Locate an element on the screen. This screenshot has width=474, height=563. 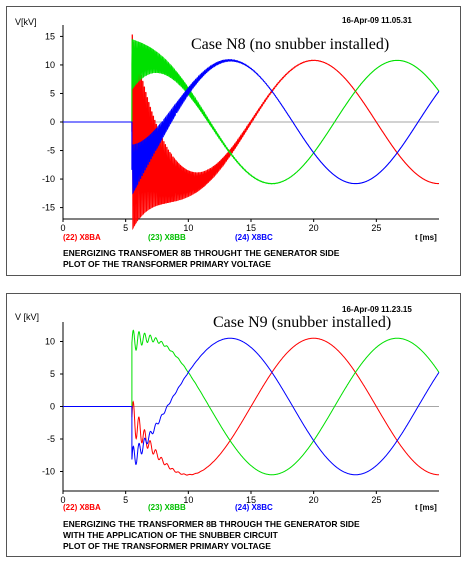
chart-title: Case N8 (no snubber installed) is located at coordinates (290, 44).